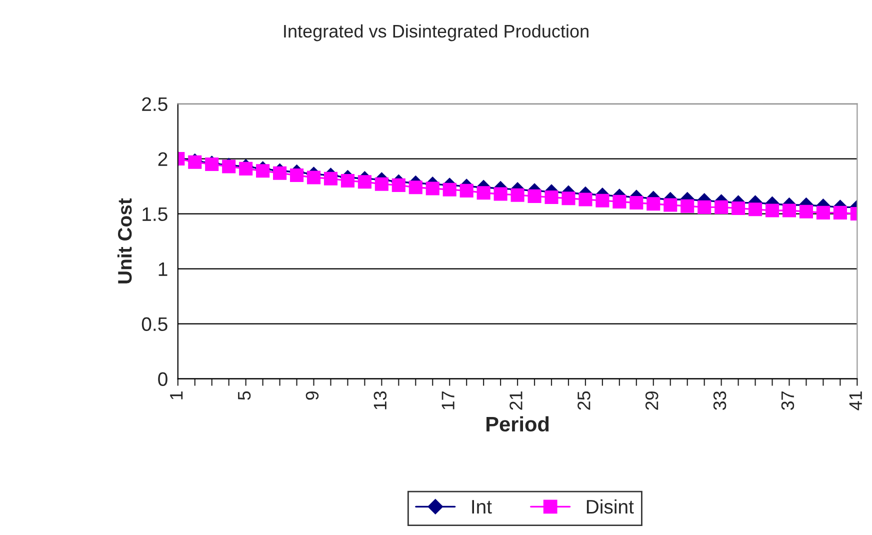 Image resolution: width=872 pixels, height=535 pixels. Describe the element at coordinates (163, 269) in the screenshot. I see `y-tick-label: 1` at that location.